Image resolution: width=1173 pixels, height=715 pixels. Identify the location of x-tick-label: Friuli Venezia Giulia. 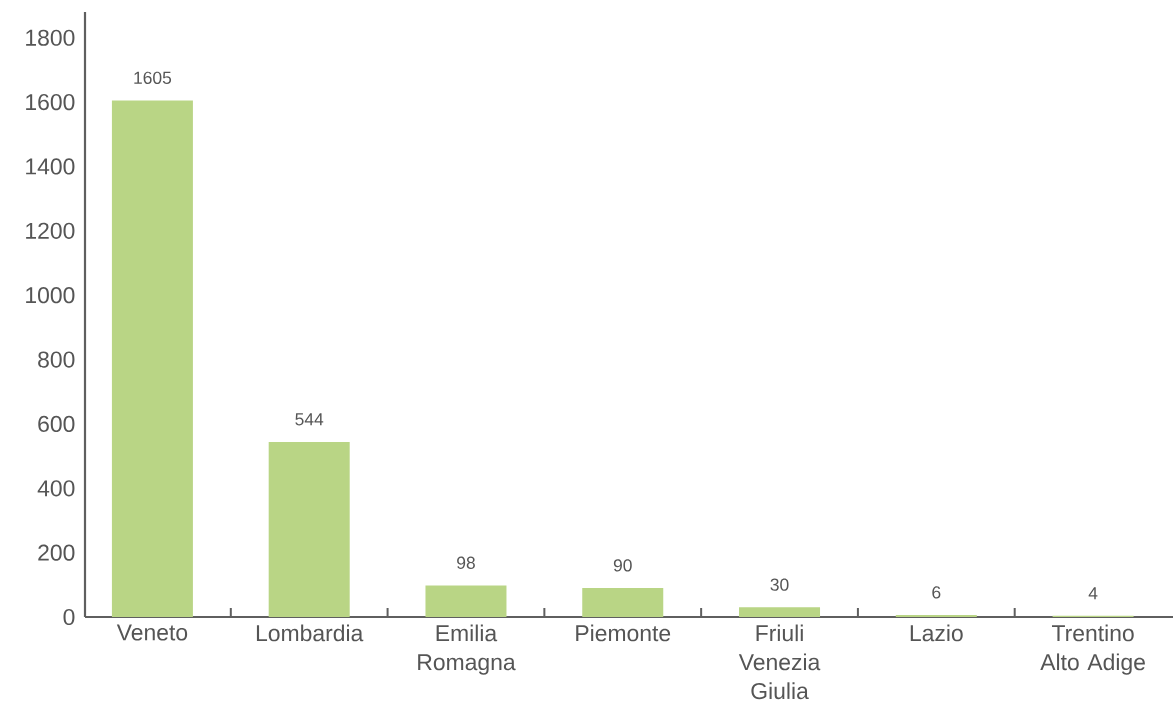
(779, 662).